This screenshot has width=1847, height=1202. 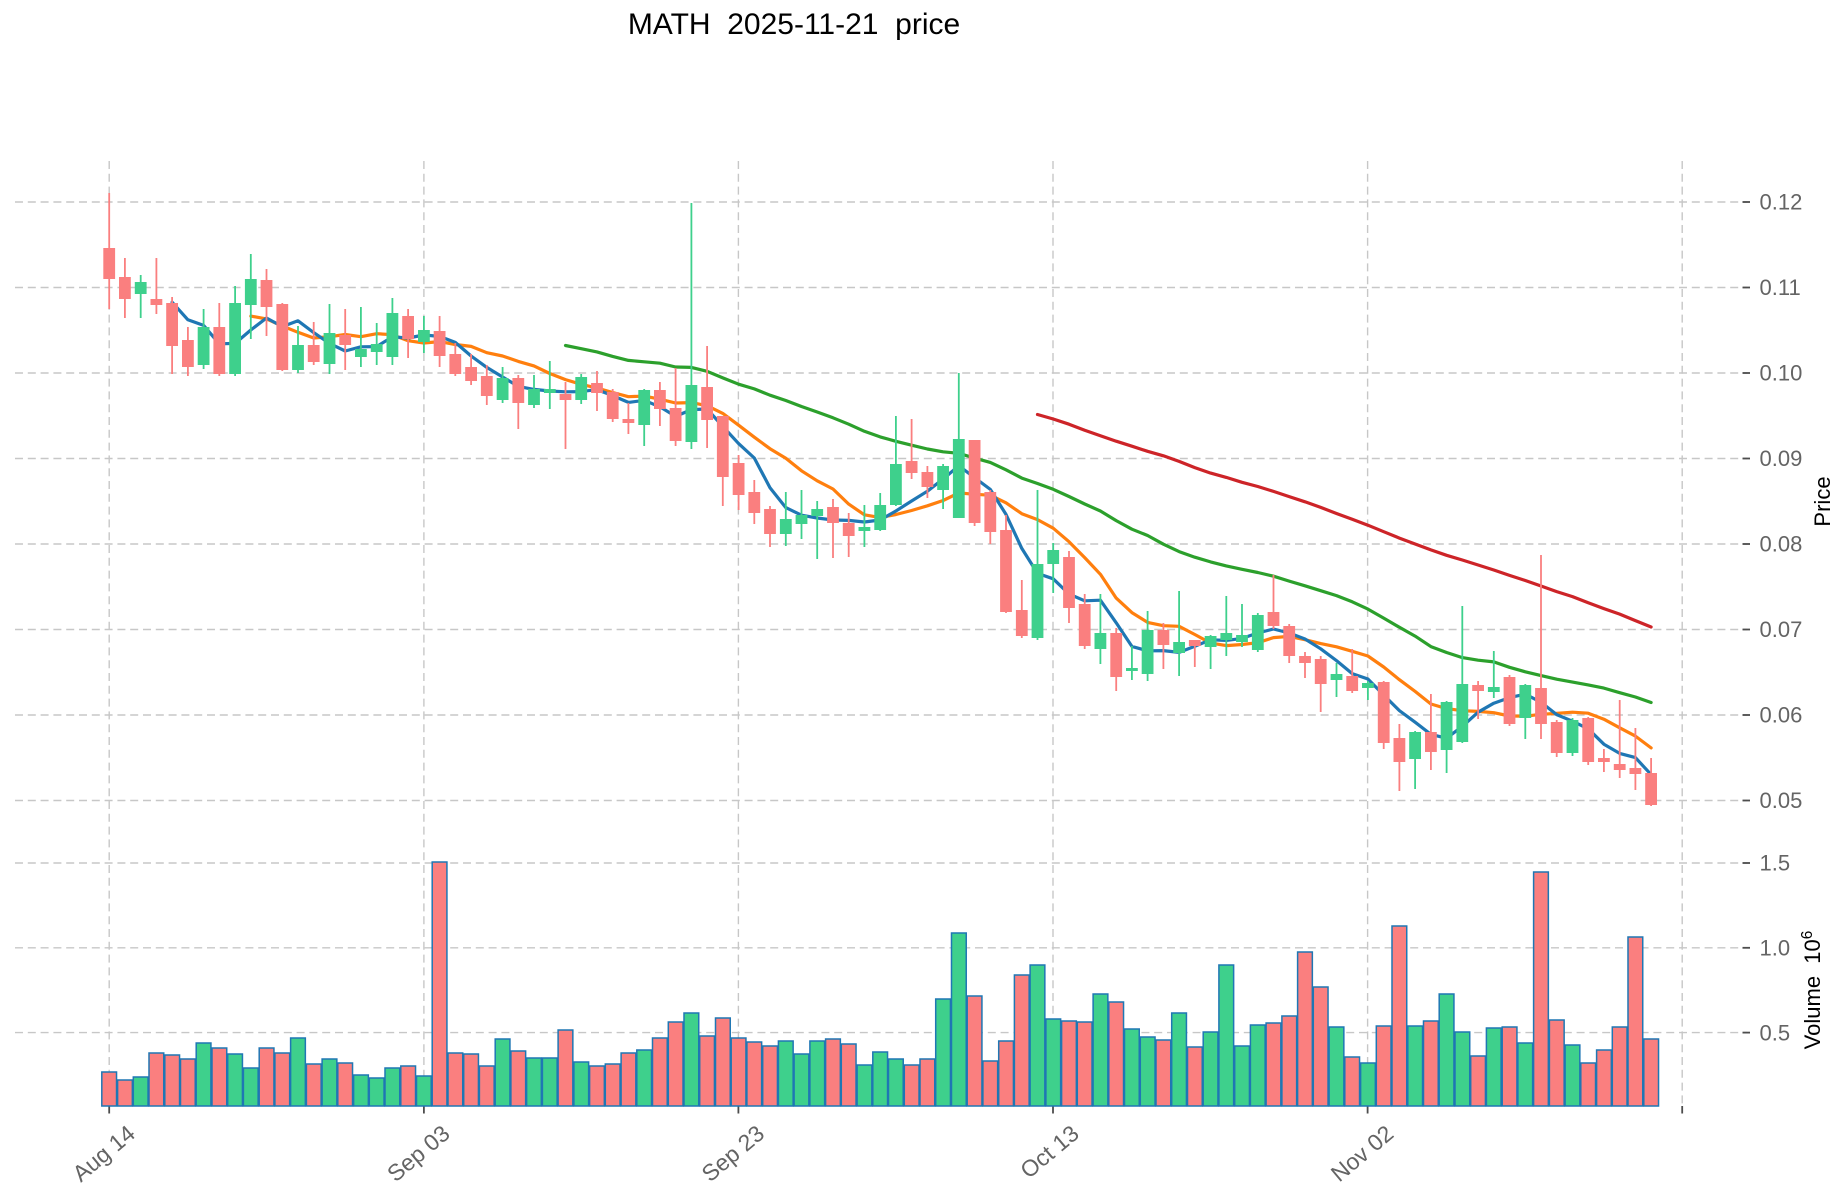 I want to click on svg-text: Volume 106, so click(x=1812, y=990).